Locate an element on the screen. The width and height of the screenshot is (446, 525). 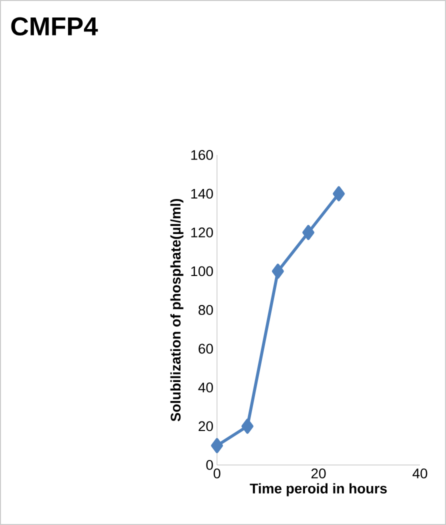
y-tick-label: 60 is located at coordinates (205, 349).